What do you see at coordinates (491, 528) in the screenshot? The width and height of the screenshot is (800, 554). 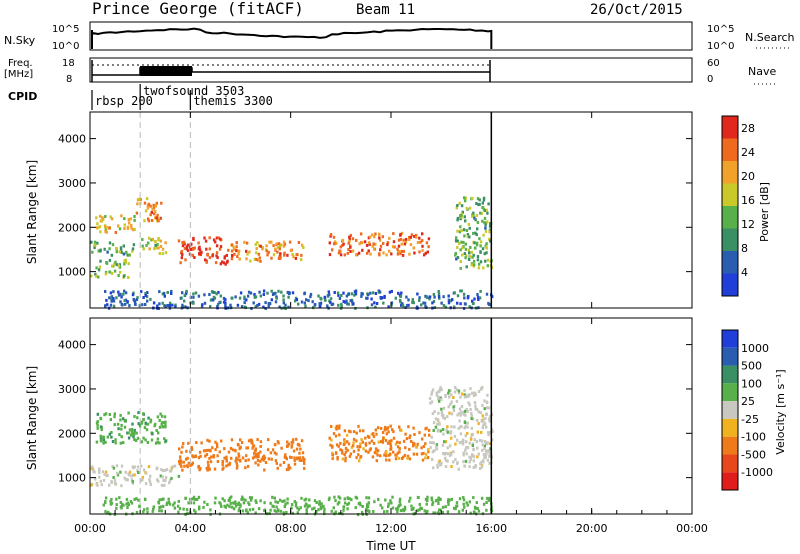 I see `x-tick-label: 16:00` at bounding box center [491, 528].